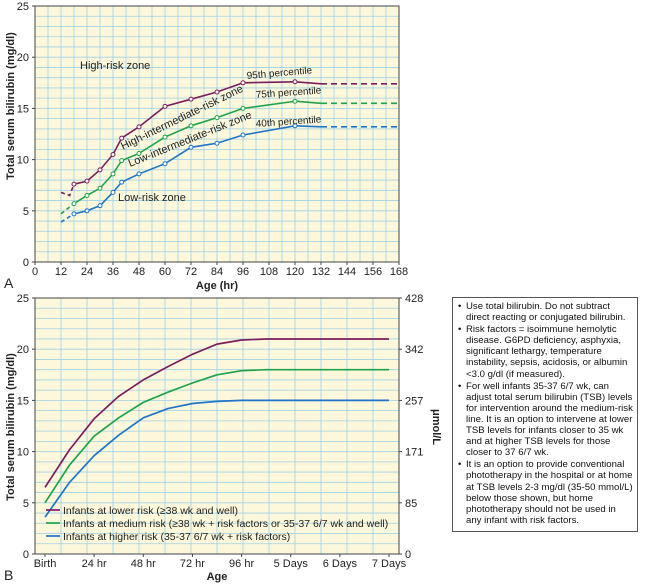 This screenshot has height=584, width=650. I want to click on panel-label-b: B, so click(8, 575).